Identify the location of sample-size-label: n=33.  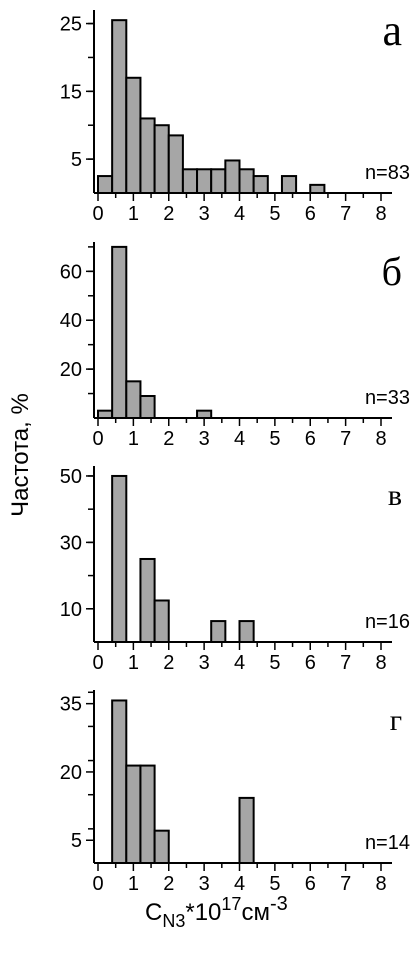
(387, 398).